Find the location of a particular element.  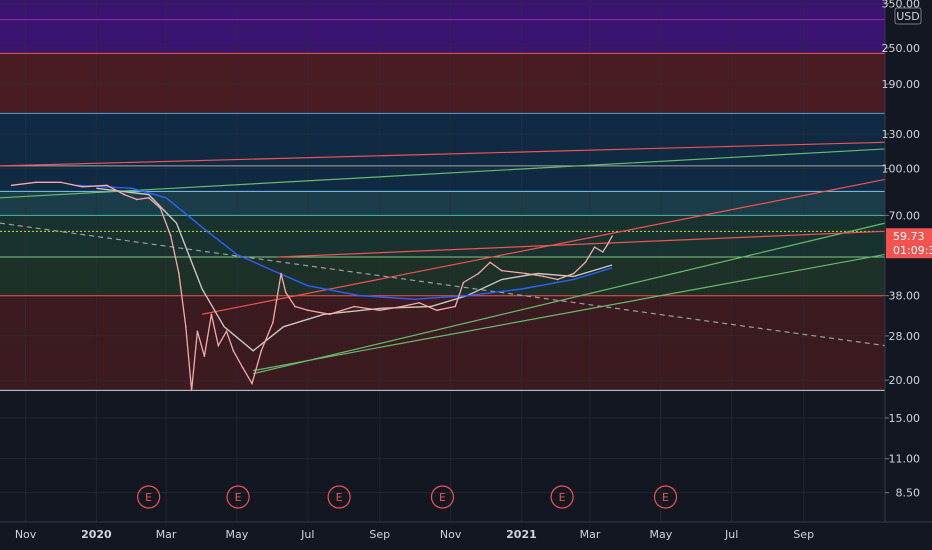

y-tick-label-1: 250.00 is located at coordinates (901, 48).